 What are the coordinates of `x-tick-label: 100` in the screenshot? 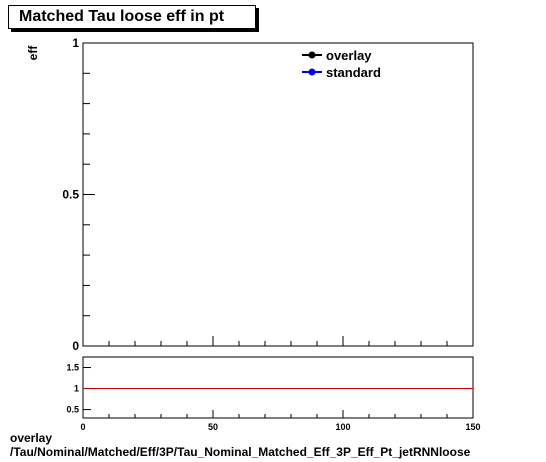 It's located at (342, 427).